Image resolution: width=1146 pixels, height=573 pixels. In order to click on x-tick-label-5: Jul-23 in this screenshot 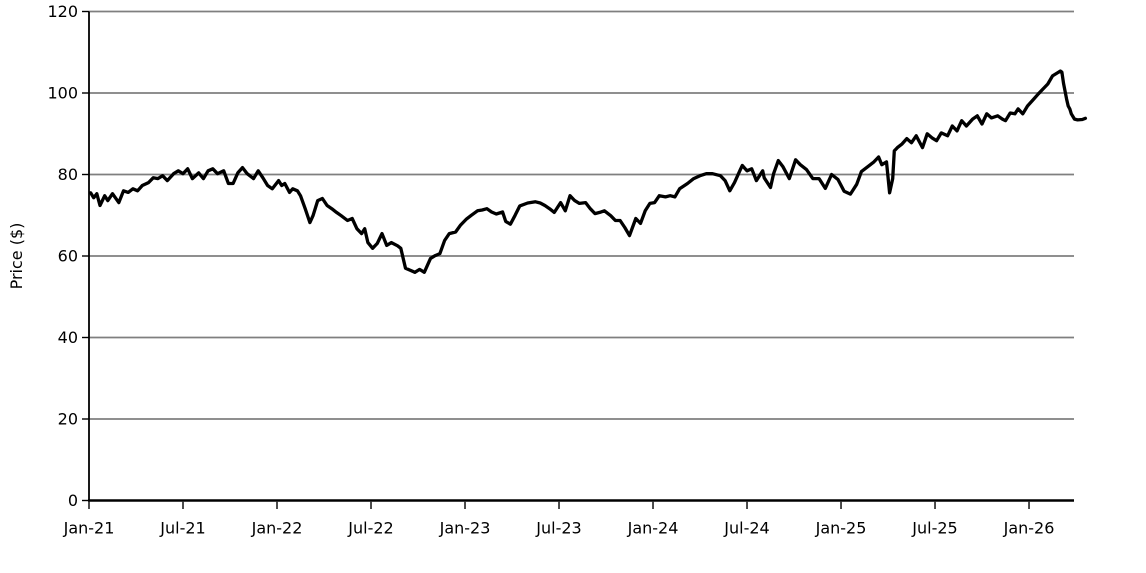, I will do `click(558, 528)`.